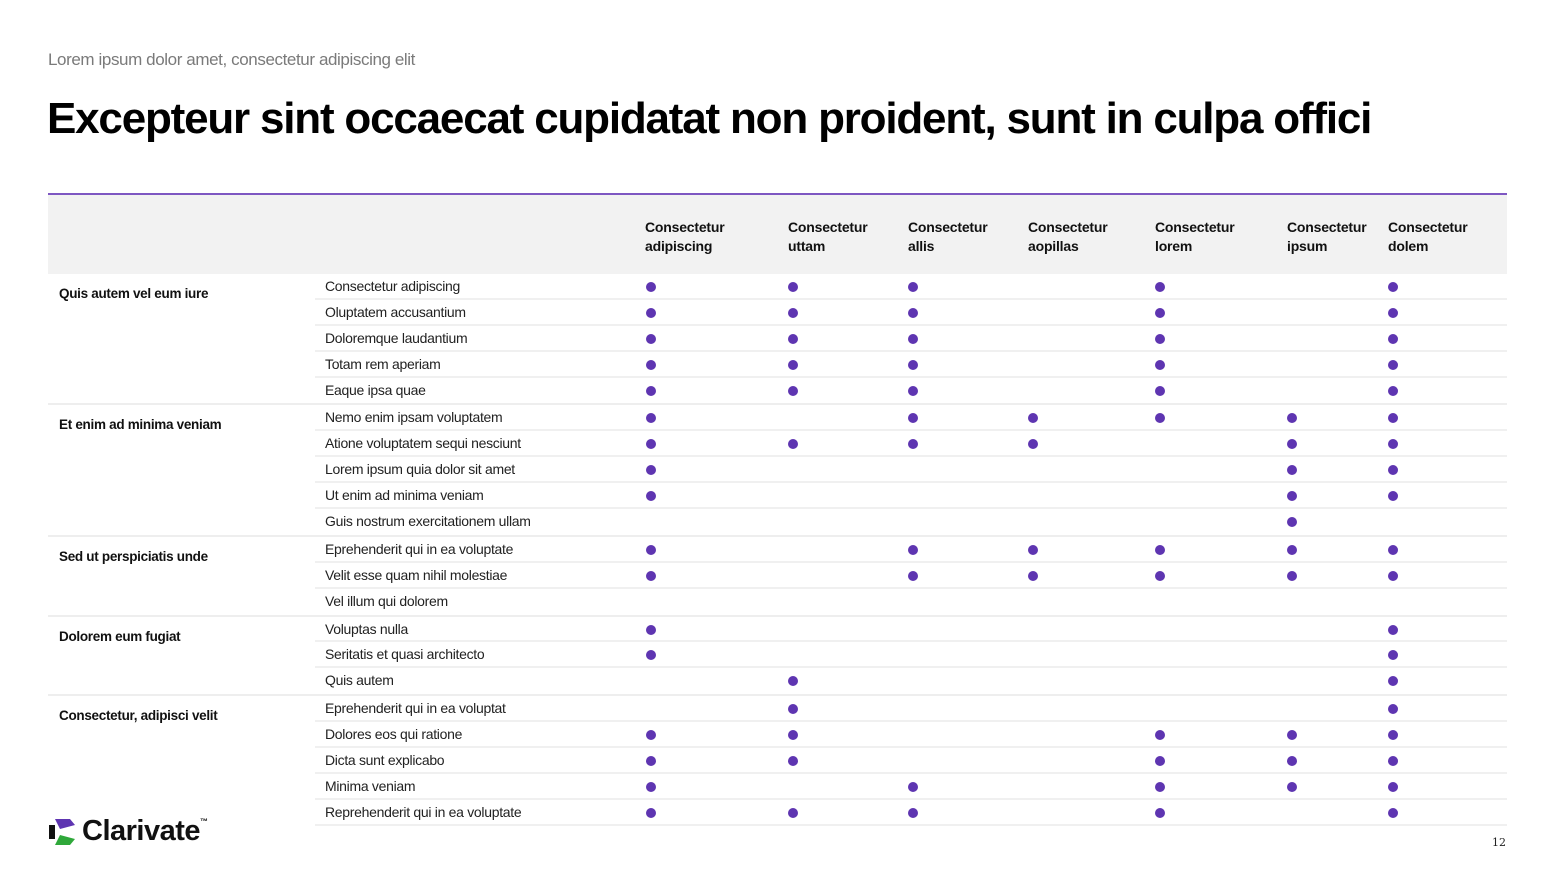  I want to click on row-label: Seritatis et quasi architecto, so click(405, 654).